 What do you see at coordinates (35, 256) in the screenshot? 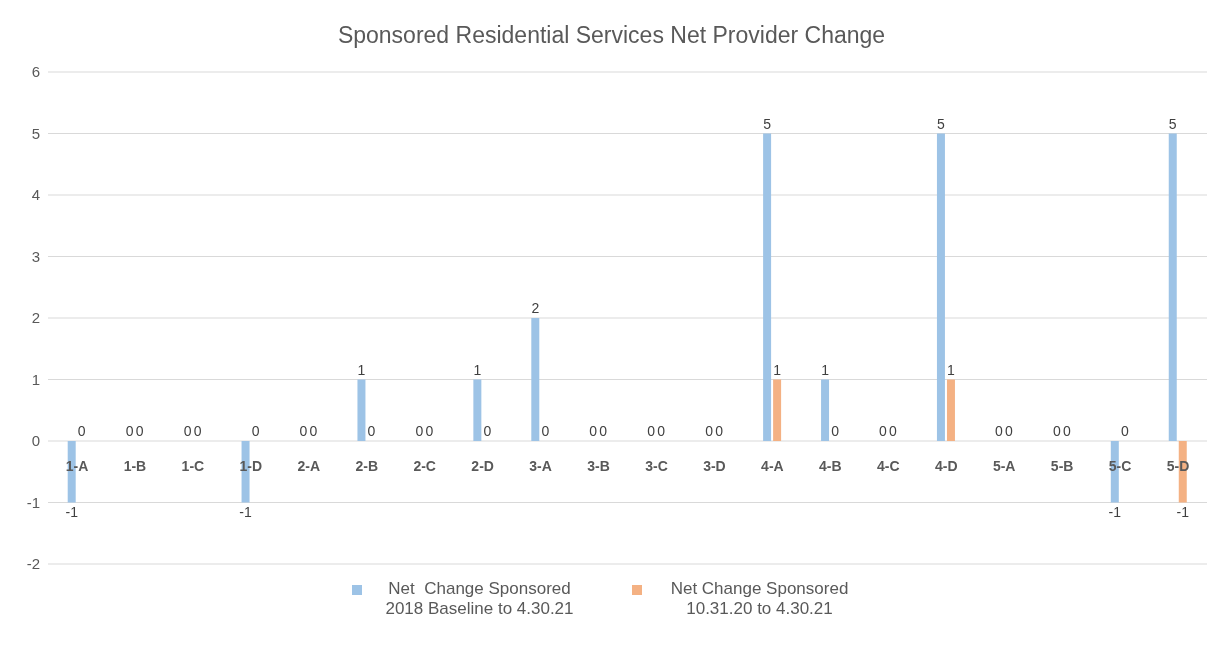
I see `y-tick-label: 3` at bounding box center [35, 256].